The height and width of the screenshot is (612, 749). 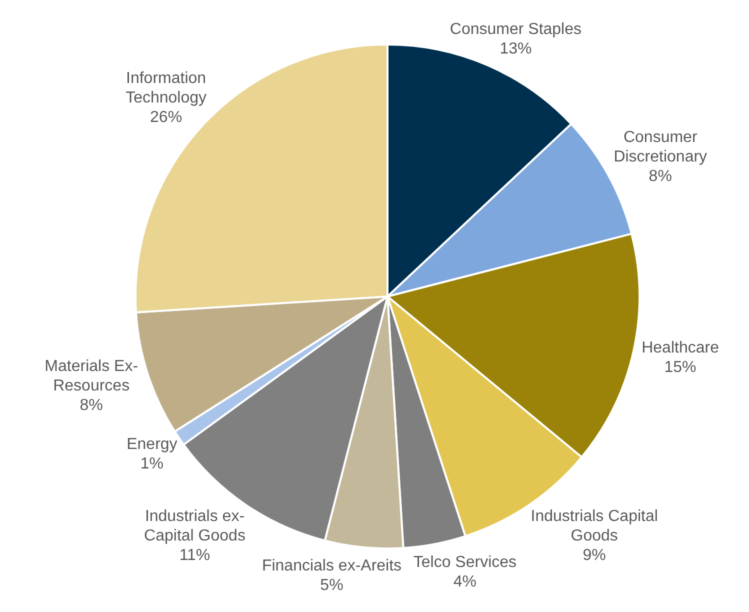 I want to click on data-label: 11%, so click(x=194, y=555).